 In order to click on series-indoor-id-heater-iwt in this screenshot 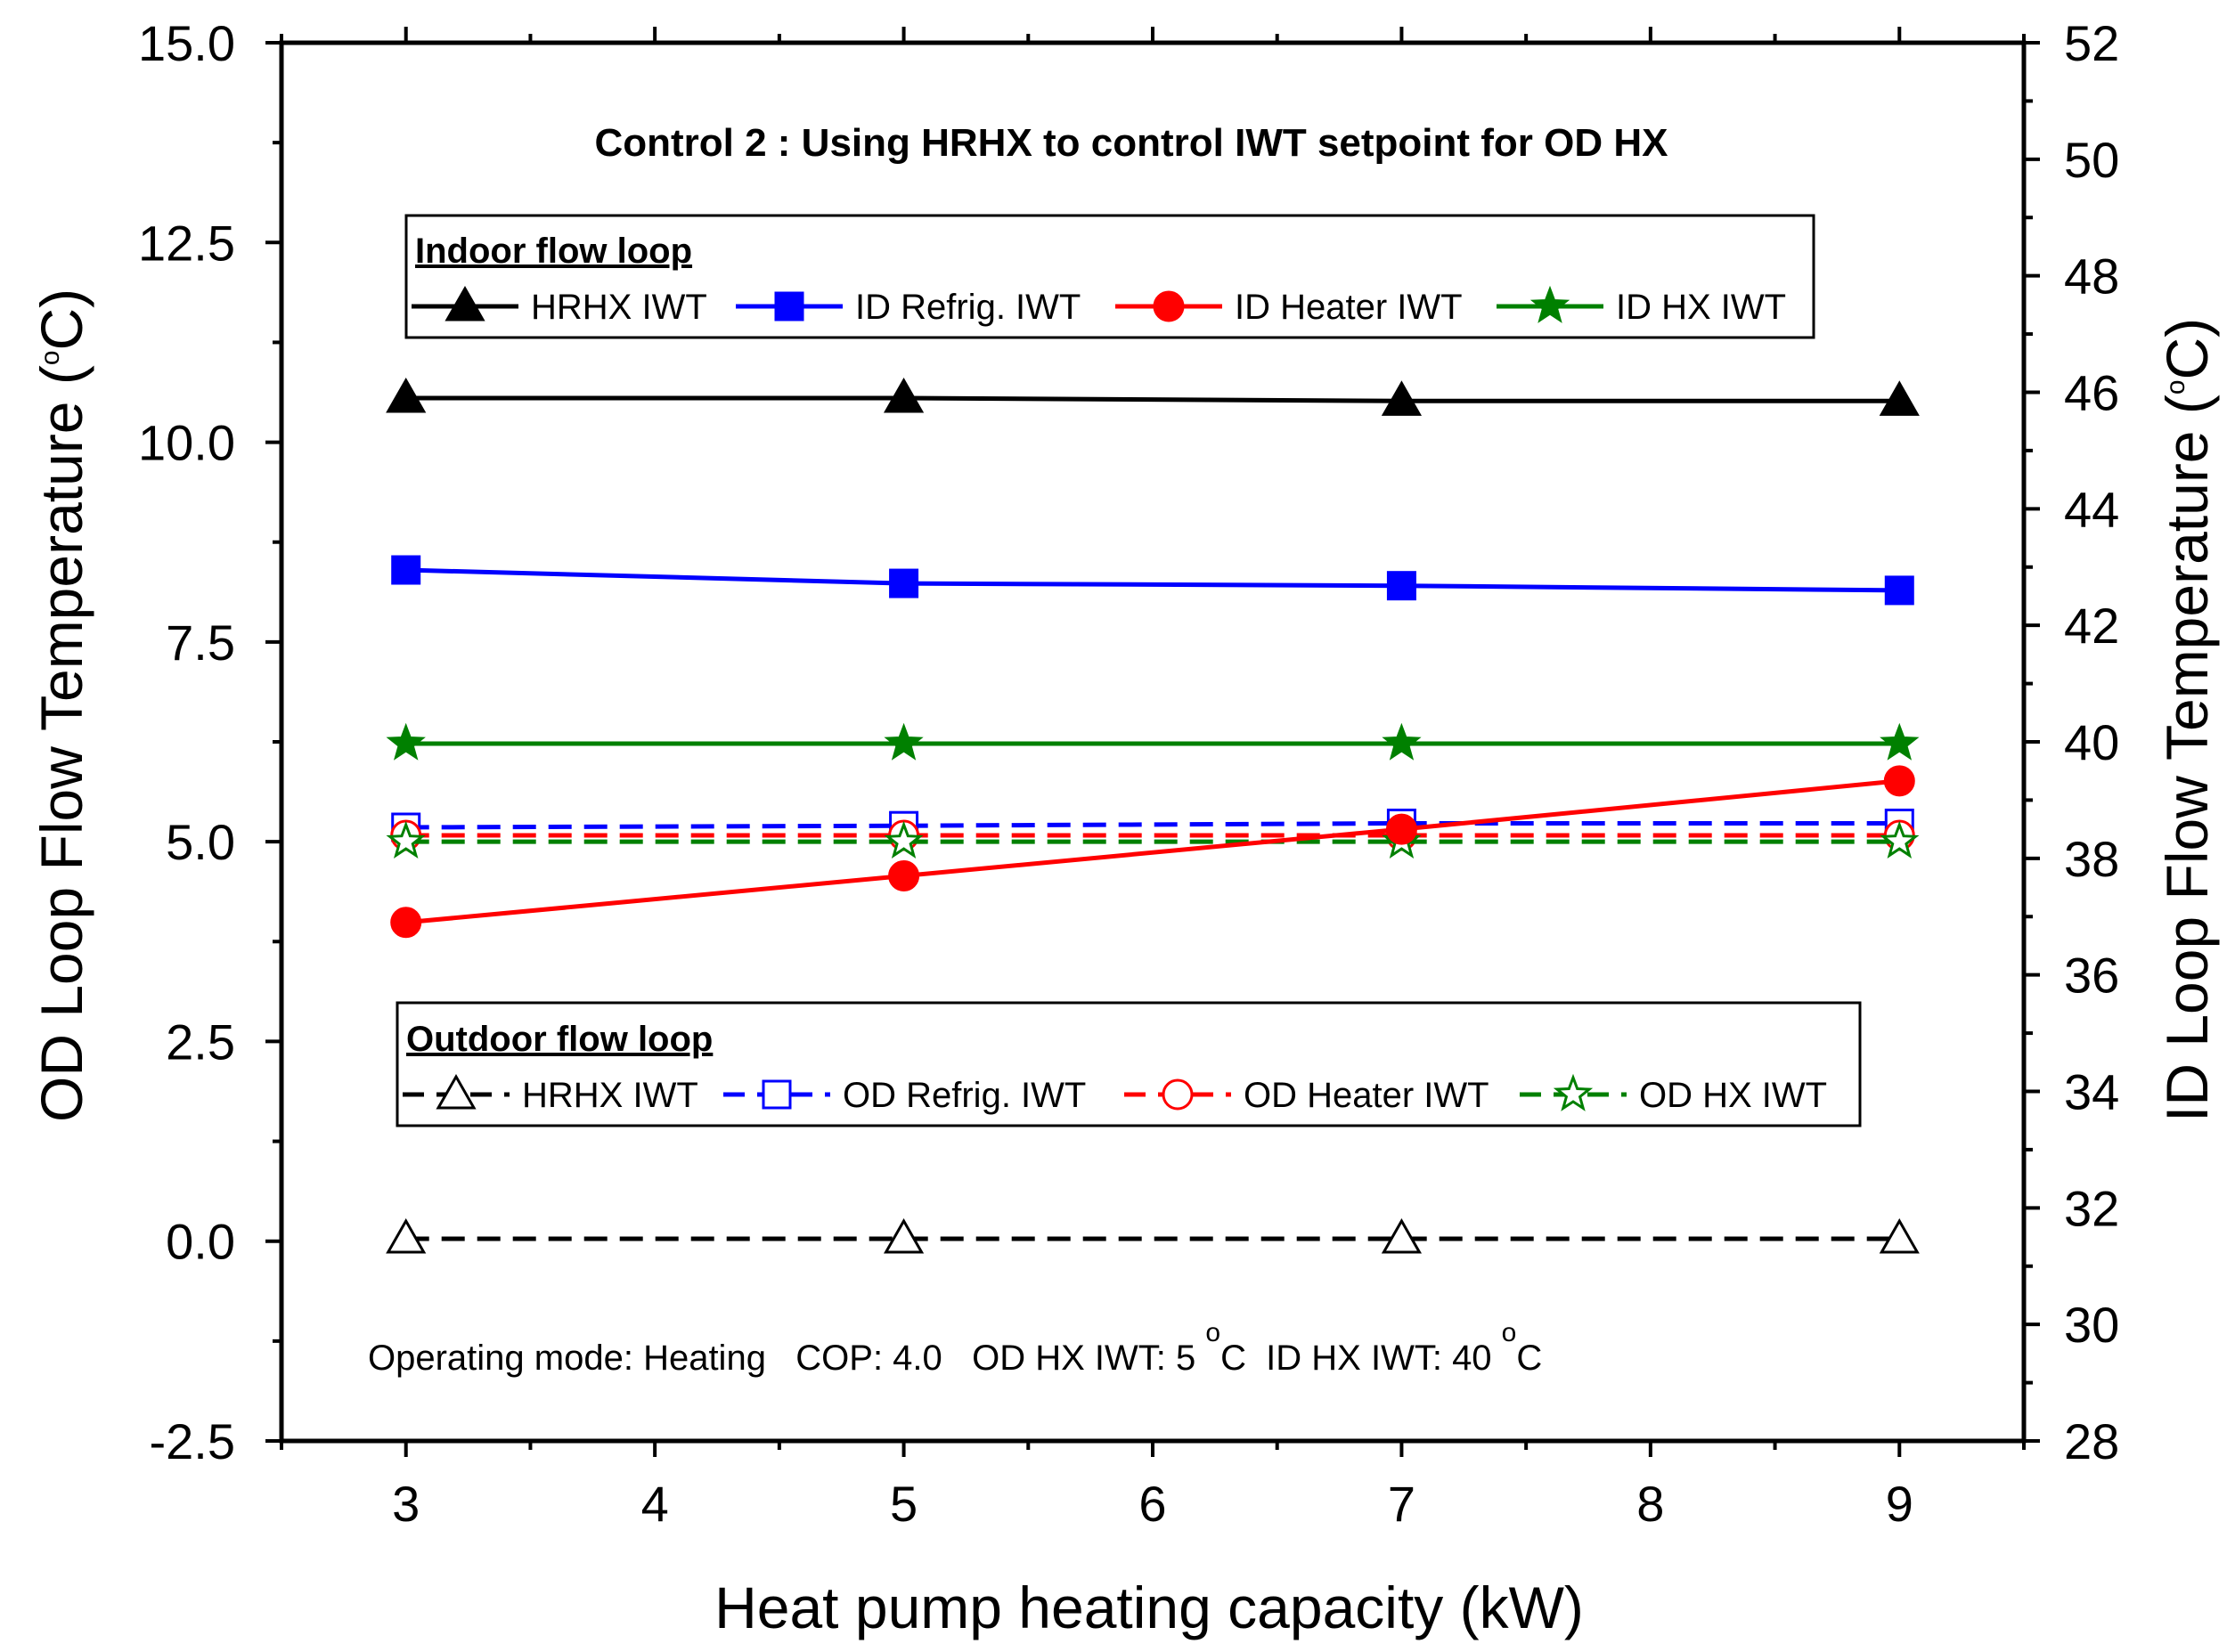, I will do `click(1152, 852)`.